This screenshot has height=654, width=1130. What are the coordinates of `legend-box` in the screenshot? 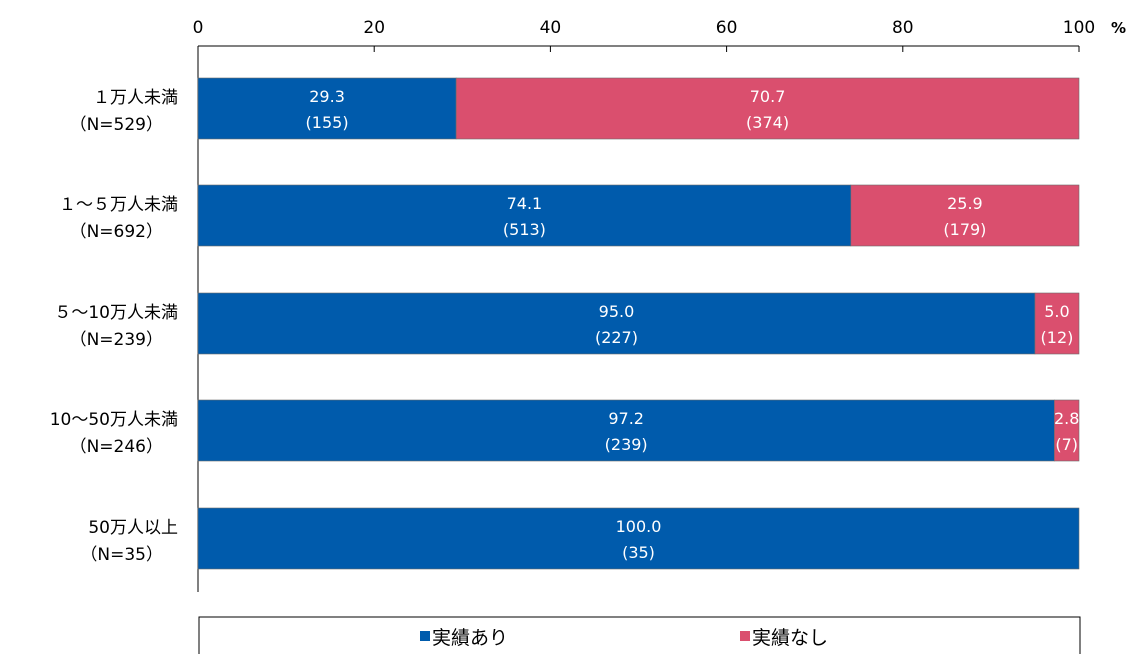 It's located at (639, 635).